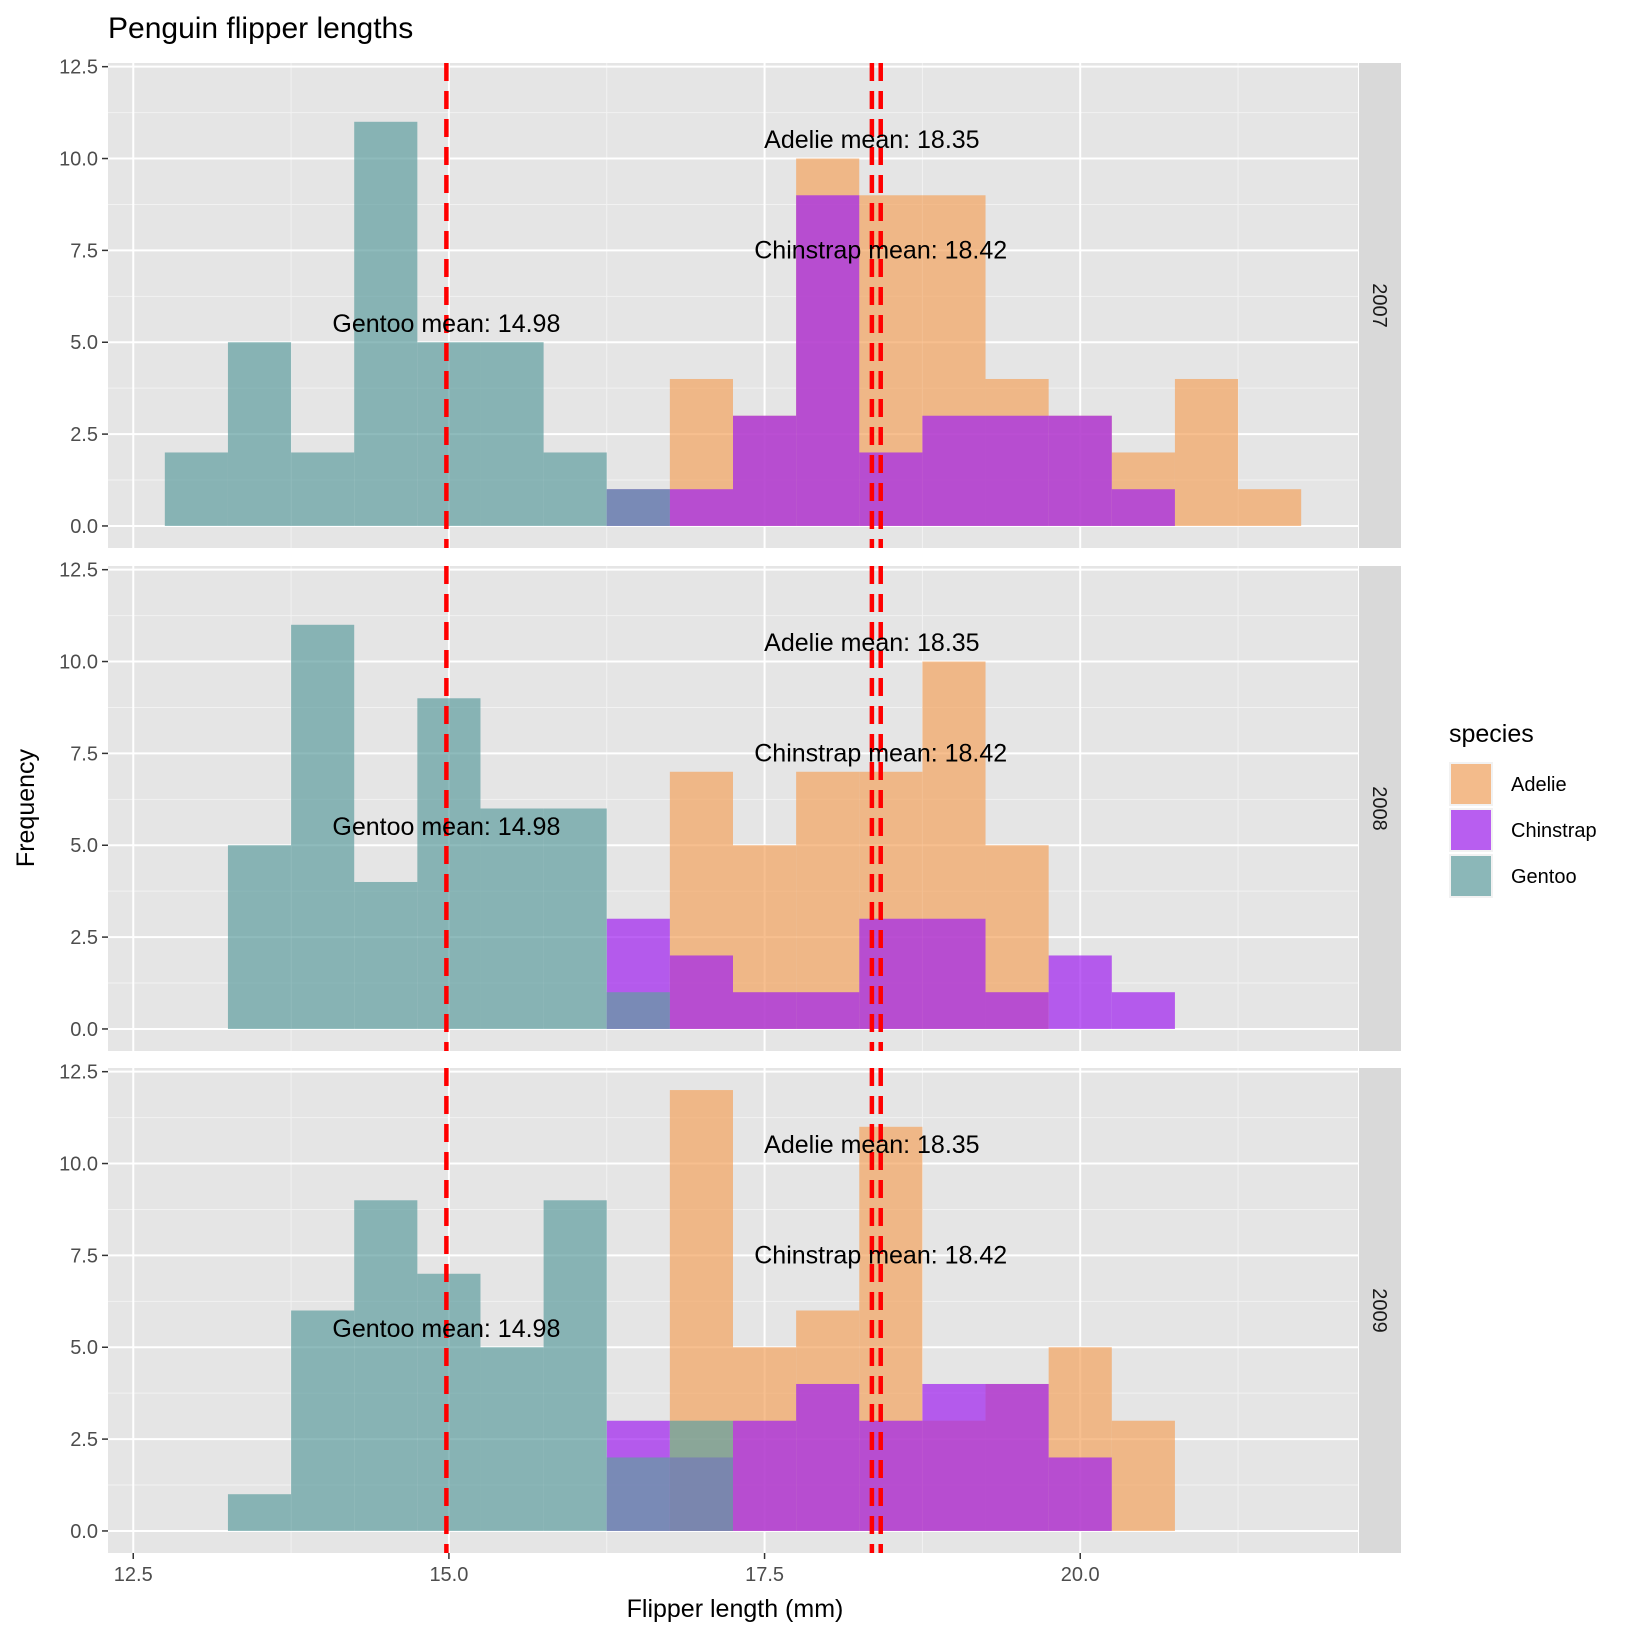  Describe the element at coordinates (1523, 809) in the screenshot. I see `legend: species Adelie Chinstrap Gentoo` at that location.